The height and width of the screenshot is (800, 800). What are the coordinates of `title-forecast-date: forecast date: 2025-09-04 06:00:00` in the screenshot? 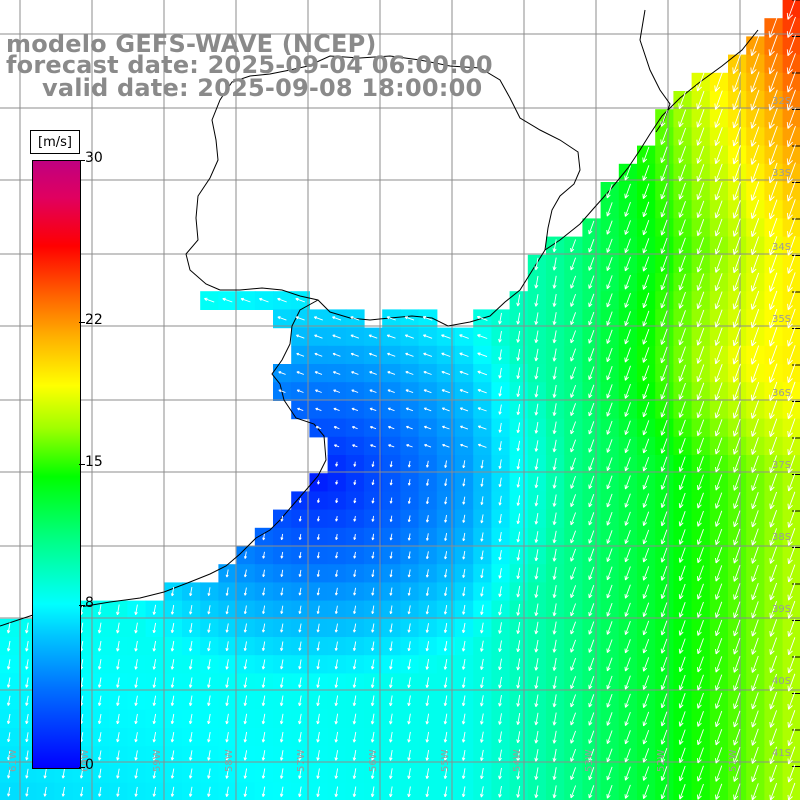 It's located at (249, 65).